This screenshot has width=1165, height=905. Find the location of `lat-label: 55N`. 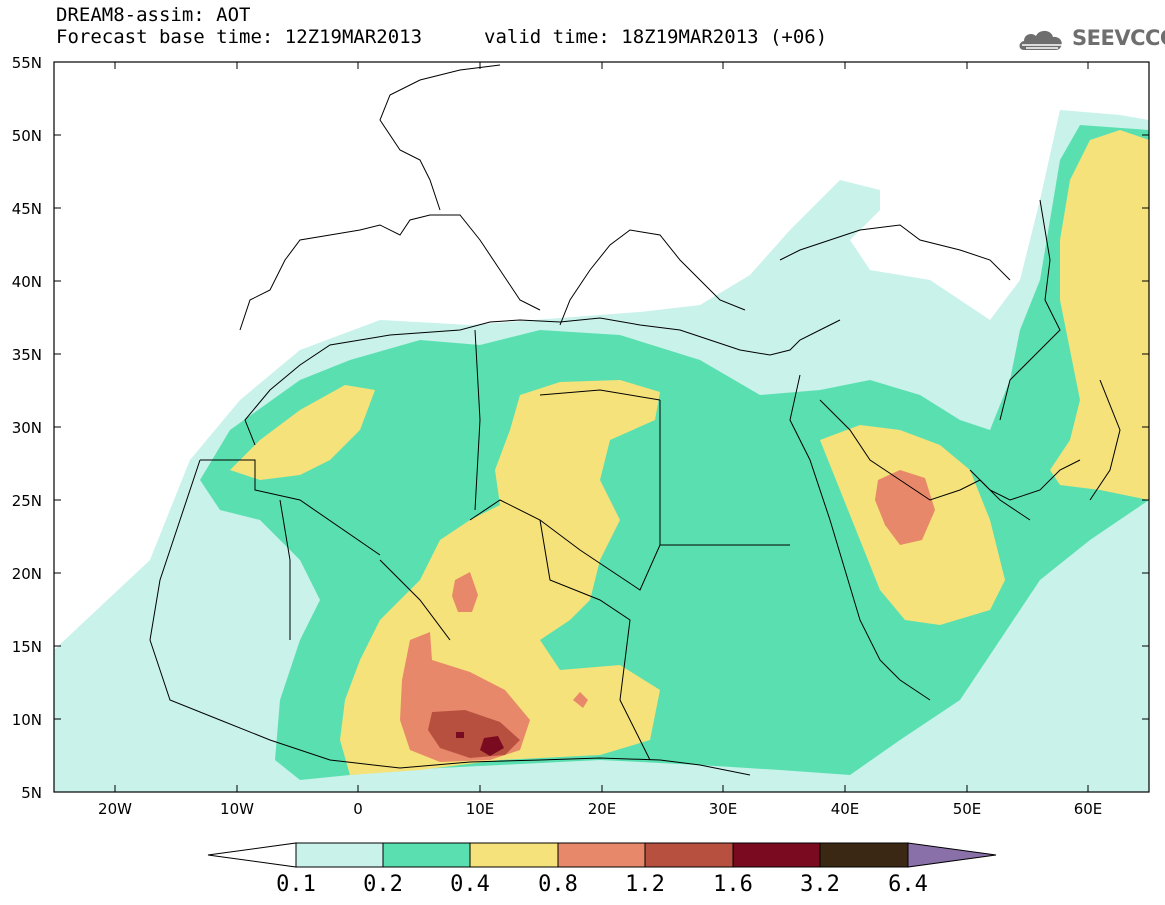

lat-label: 55N is located at coordinates (26, 63).